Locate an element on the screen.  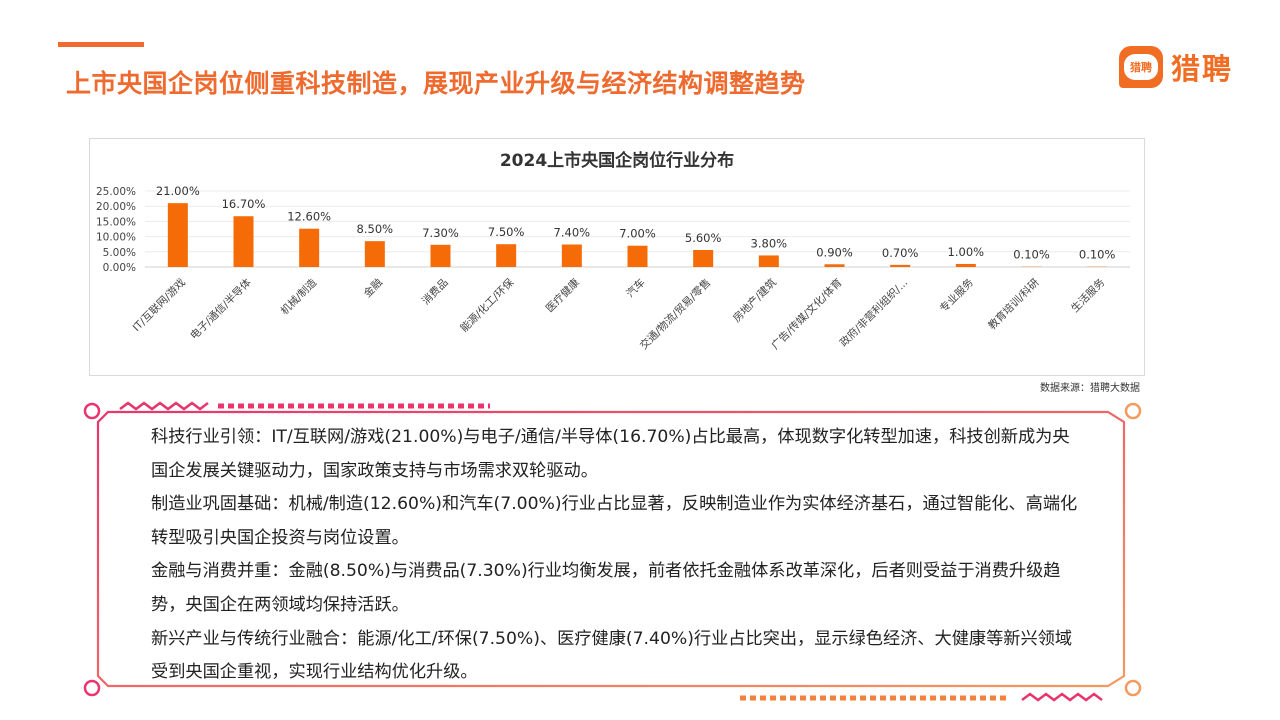
frame-ring-top-left is located at coordinates (92, 411).